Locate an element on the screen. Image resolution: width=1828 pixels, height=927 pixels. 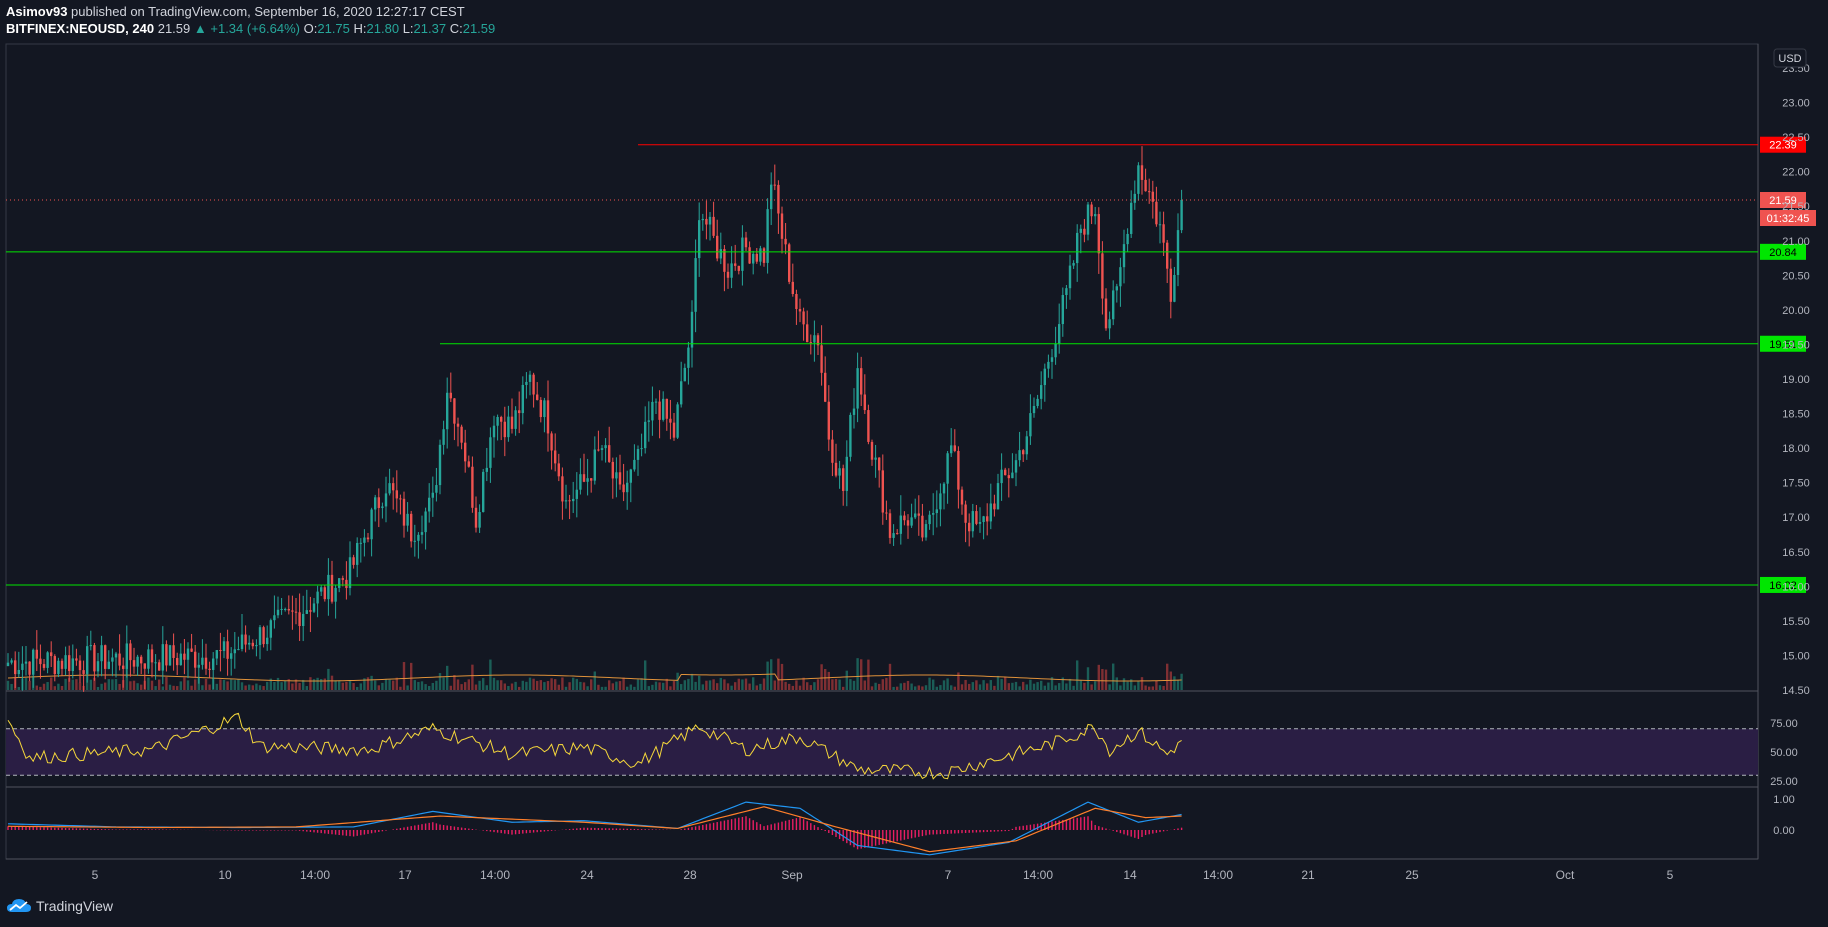
symbol-name: BITFINEX:NEOUSD, 240 is located at coordinates (80, 28).